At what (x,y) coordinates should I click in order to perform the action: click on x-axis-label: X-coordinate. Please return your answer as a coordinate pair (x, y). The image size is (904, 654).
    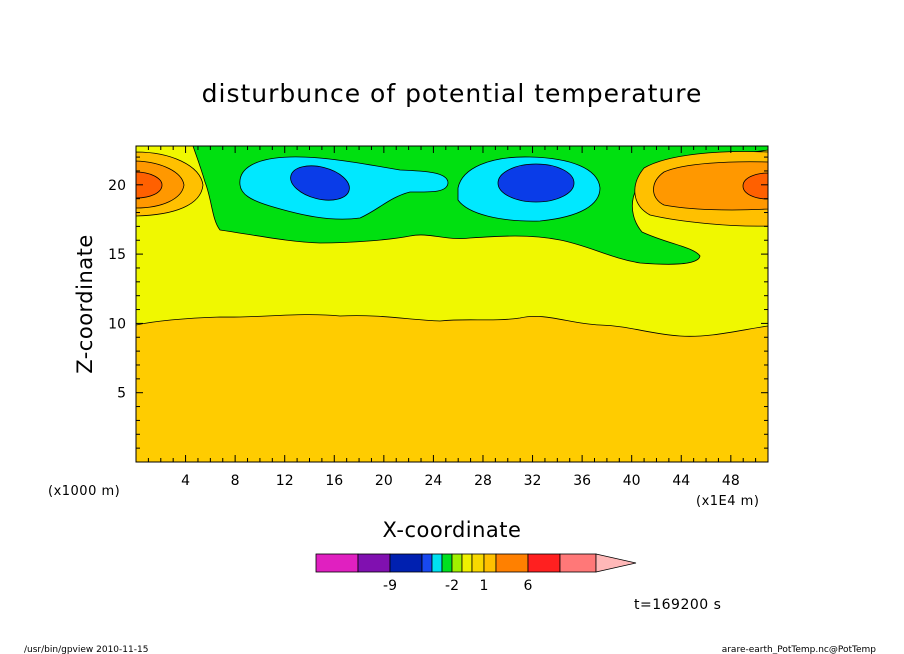
    Looking at the image, I should click on (452, 530).